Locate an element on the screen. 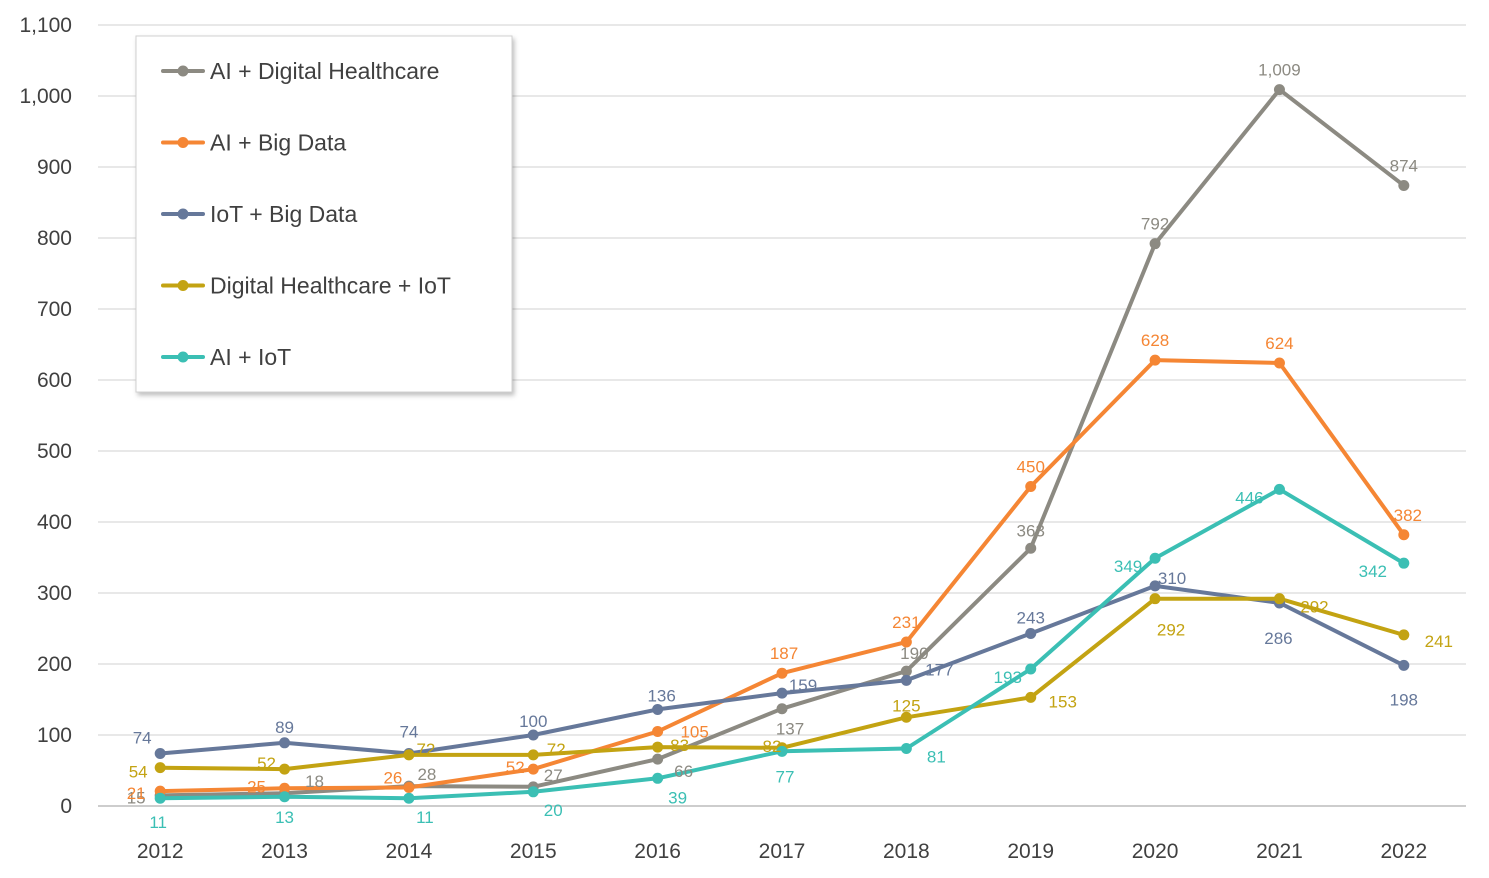 This screenshot has width=1489, height=878. data-label: 450 is located at coordinates (1031, 467).